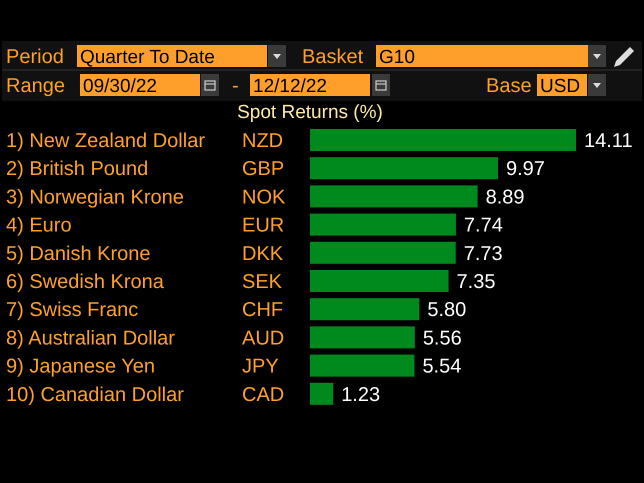 Image resolution: width=644 pixels, height=483 pixels. What do you see at coordinates (263, 225) in the screenshot?
I see `text: EUR` at bounding box center [263, 225].